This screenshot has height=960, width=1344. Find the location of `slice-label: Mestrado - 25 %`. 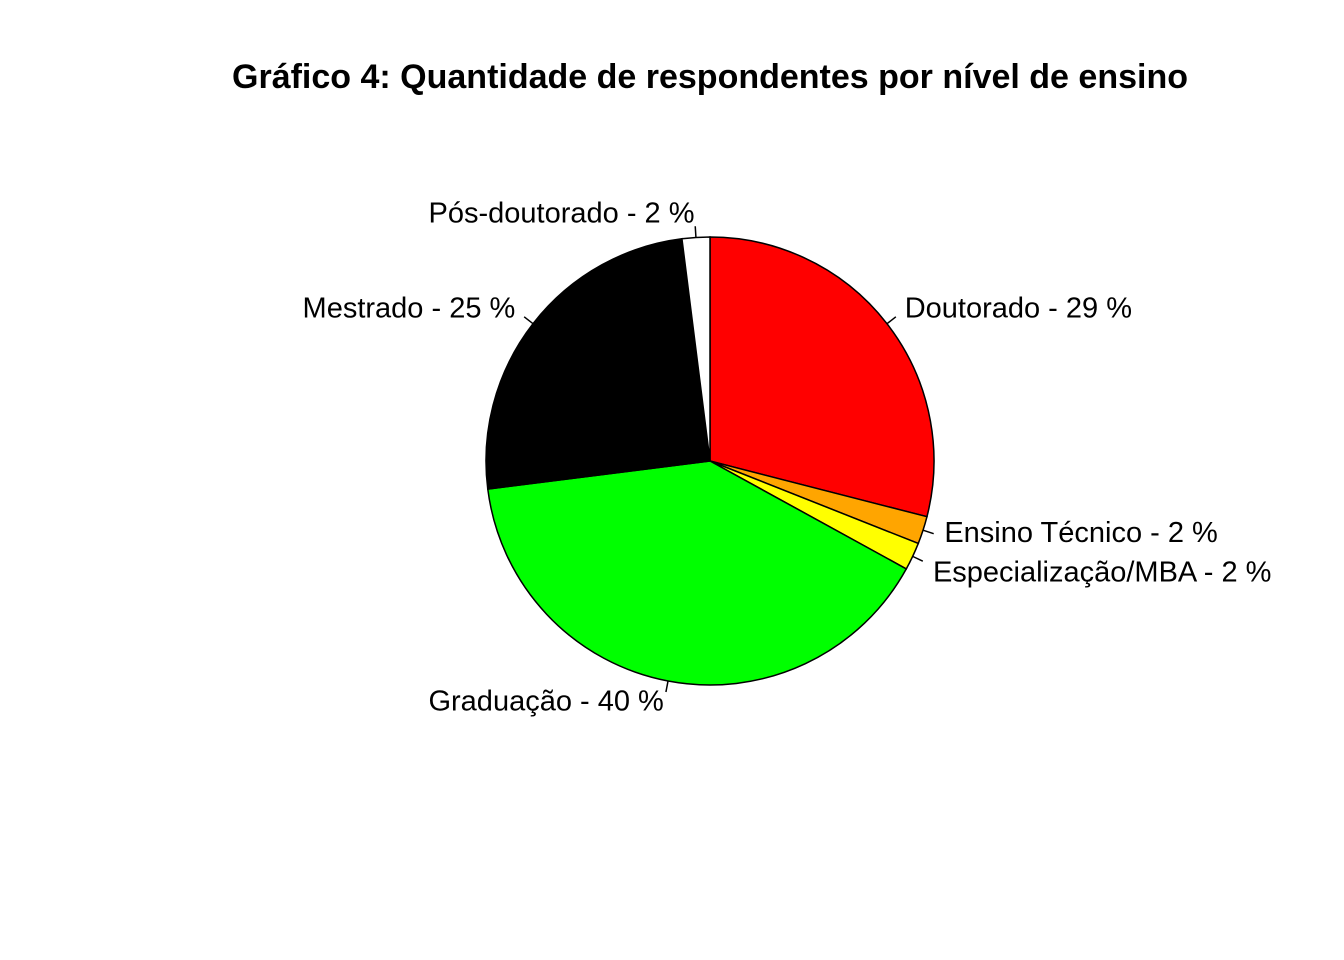

slice-label: Mestrado - 25 % is located at coordinates (409, 309).